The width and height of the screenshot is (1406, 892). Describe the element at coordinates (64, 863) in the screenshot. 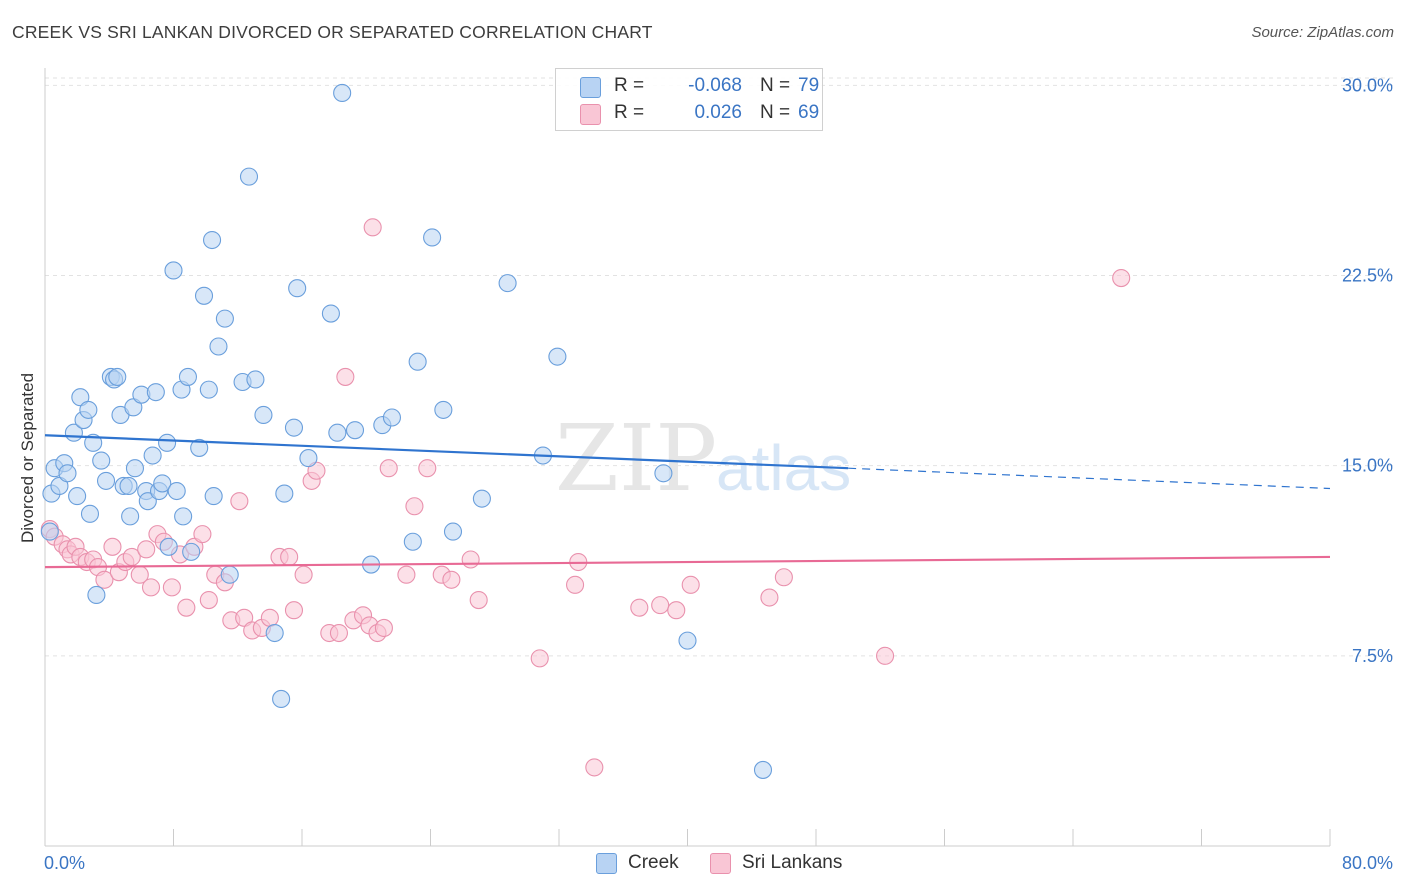

I see `x-tick-label-min: 0.0%` at that location.